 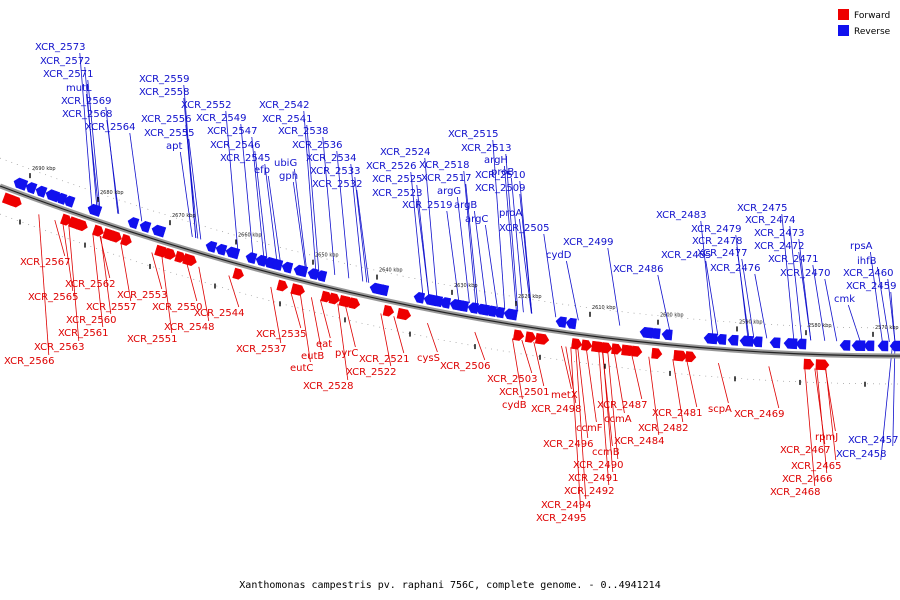 I want to click on gene-label: XCR_2483, so click(x=681, y=215).